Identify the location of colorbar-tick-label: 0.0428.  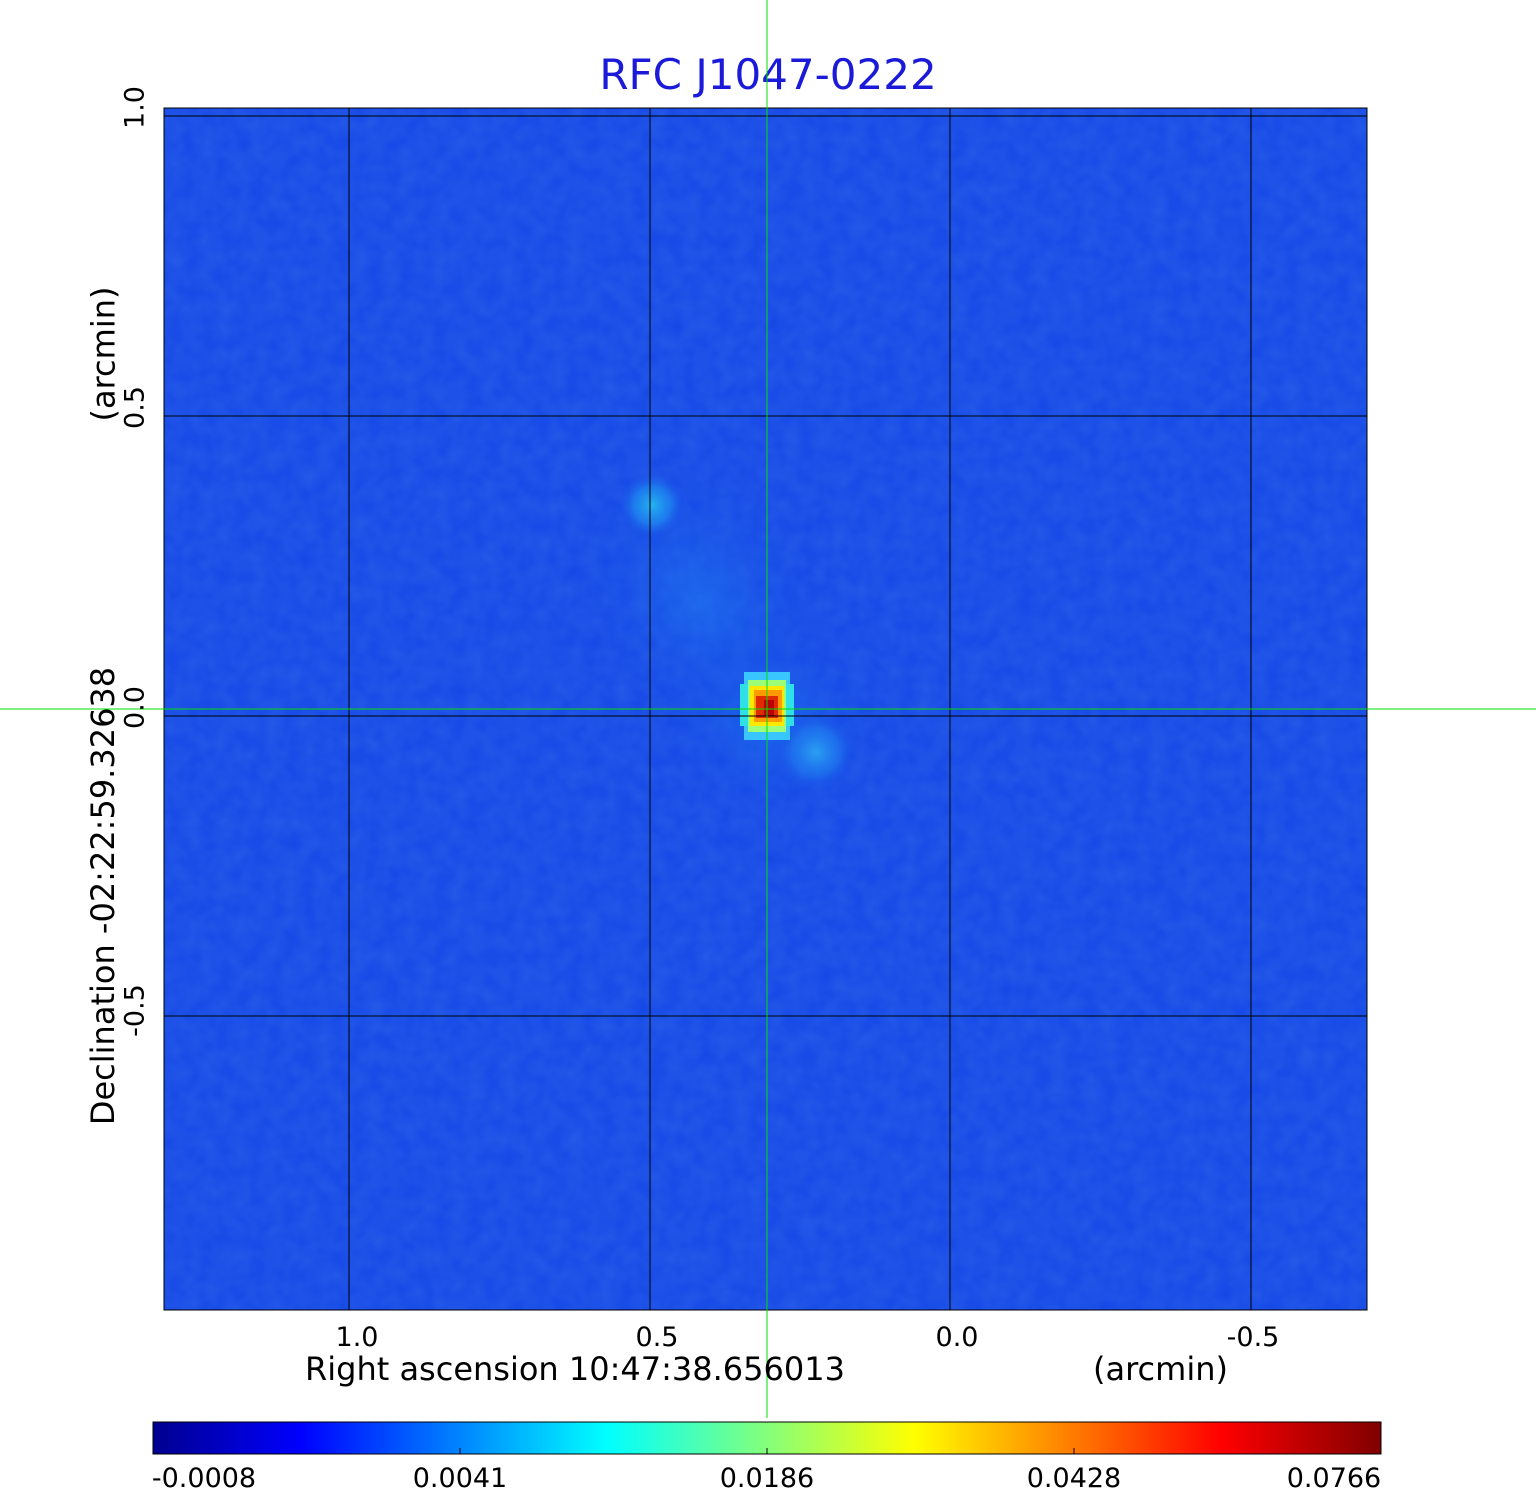
(1074, 1478).